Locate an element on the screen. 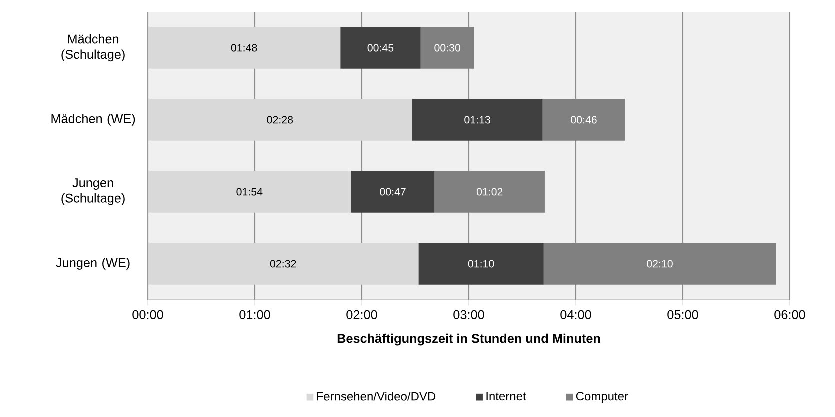 The width and height of the screenshot is (835, 417). data-label: 00:46 is located at coordinates (584, 120).